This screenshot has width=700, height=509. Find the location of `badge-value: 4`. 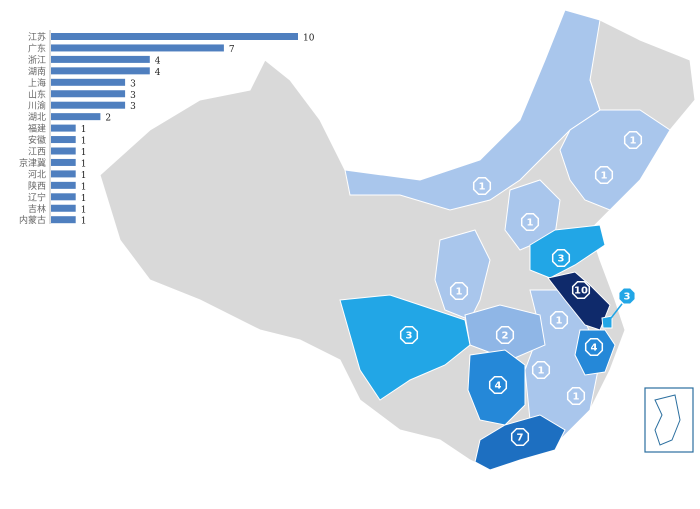

badge-value: 4 is located at coordinates (594, 348).